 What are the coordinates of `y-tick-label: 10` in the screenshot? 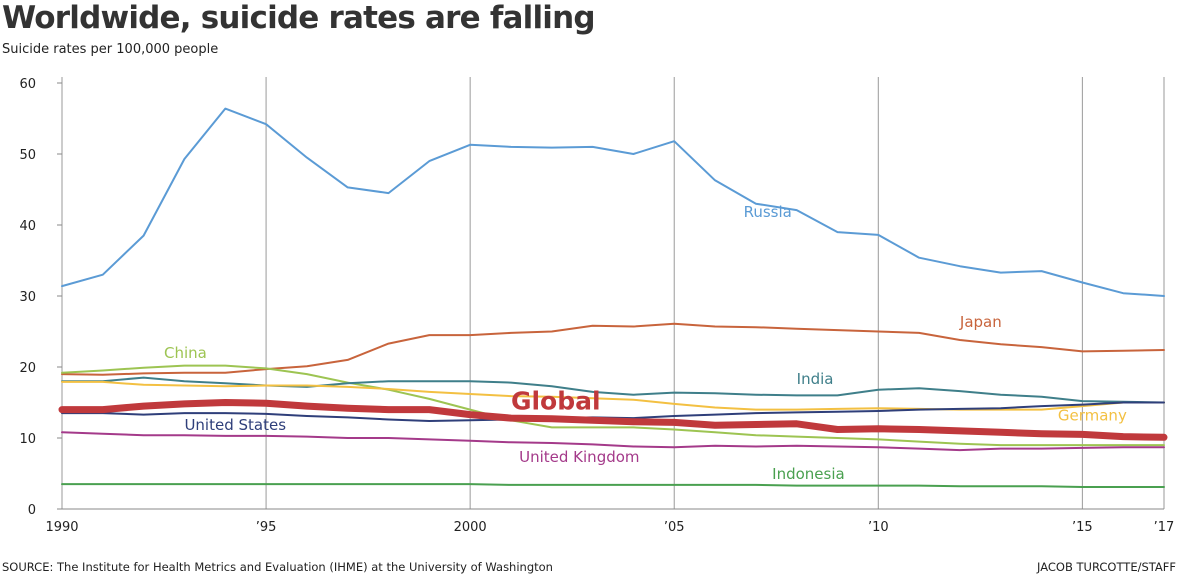 It's located at (27, 439).